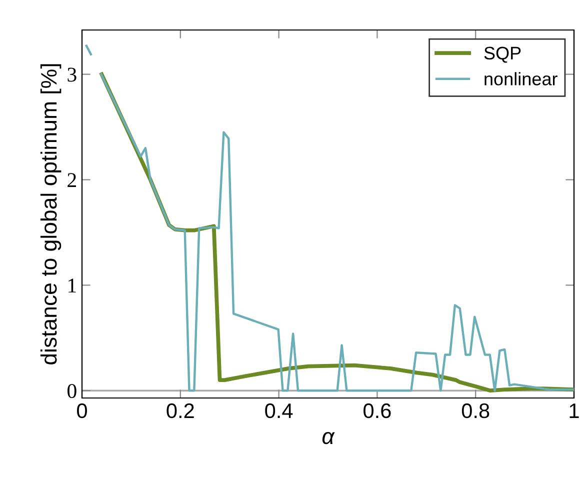 This screenshot has width=586, height=488. Describe the element at coordinates (72, 75) in the screenshot. I see `y-tick-label: 3` at that location.